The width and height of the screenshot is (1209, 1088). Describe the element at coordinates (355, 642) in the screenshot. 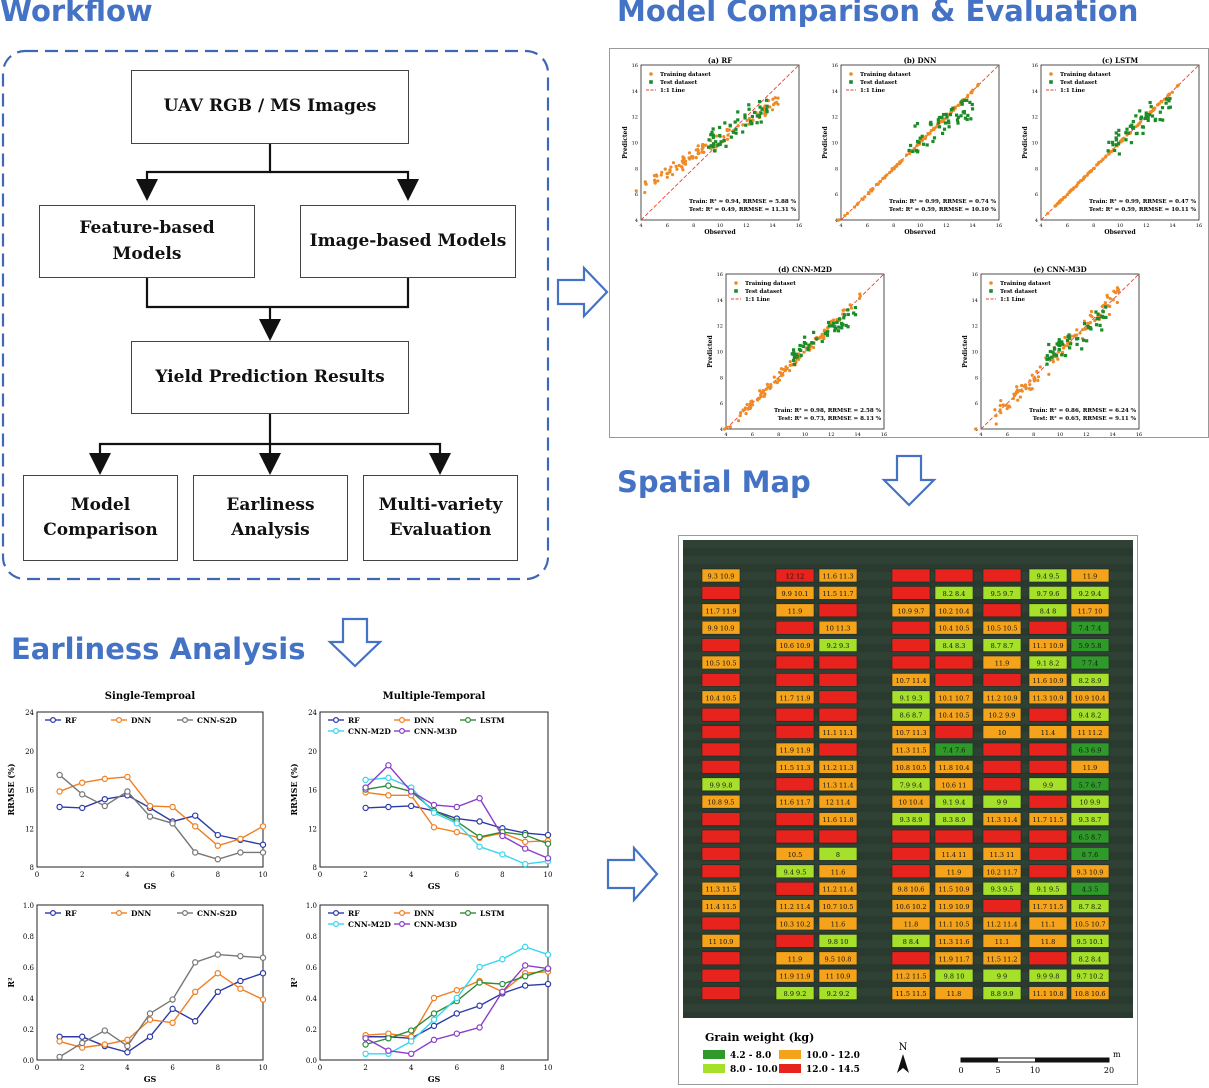

I see `arrow-to-earliness` at that location.